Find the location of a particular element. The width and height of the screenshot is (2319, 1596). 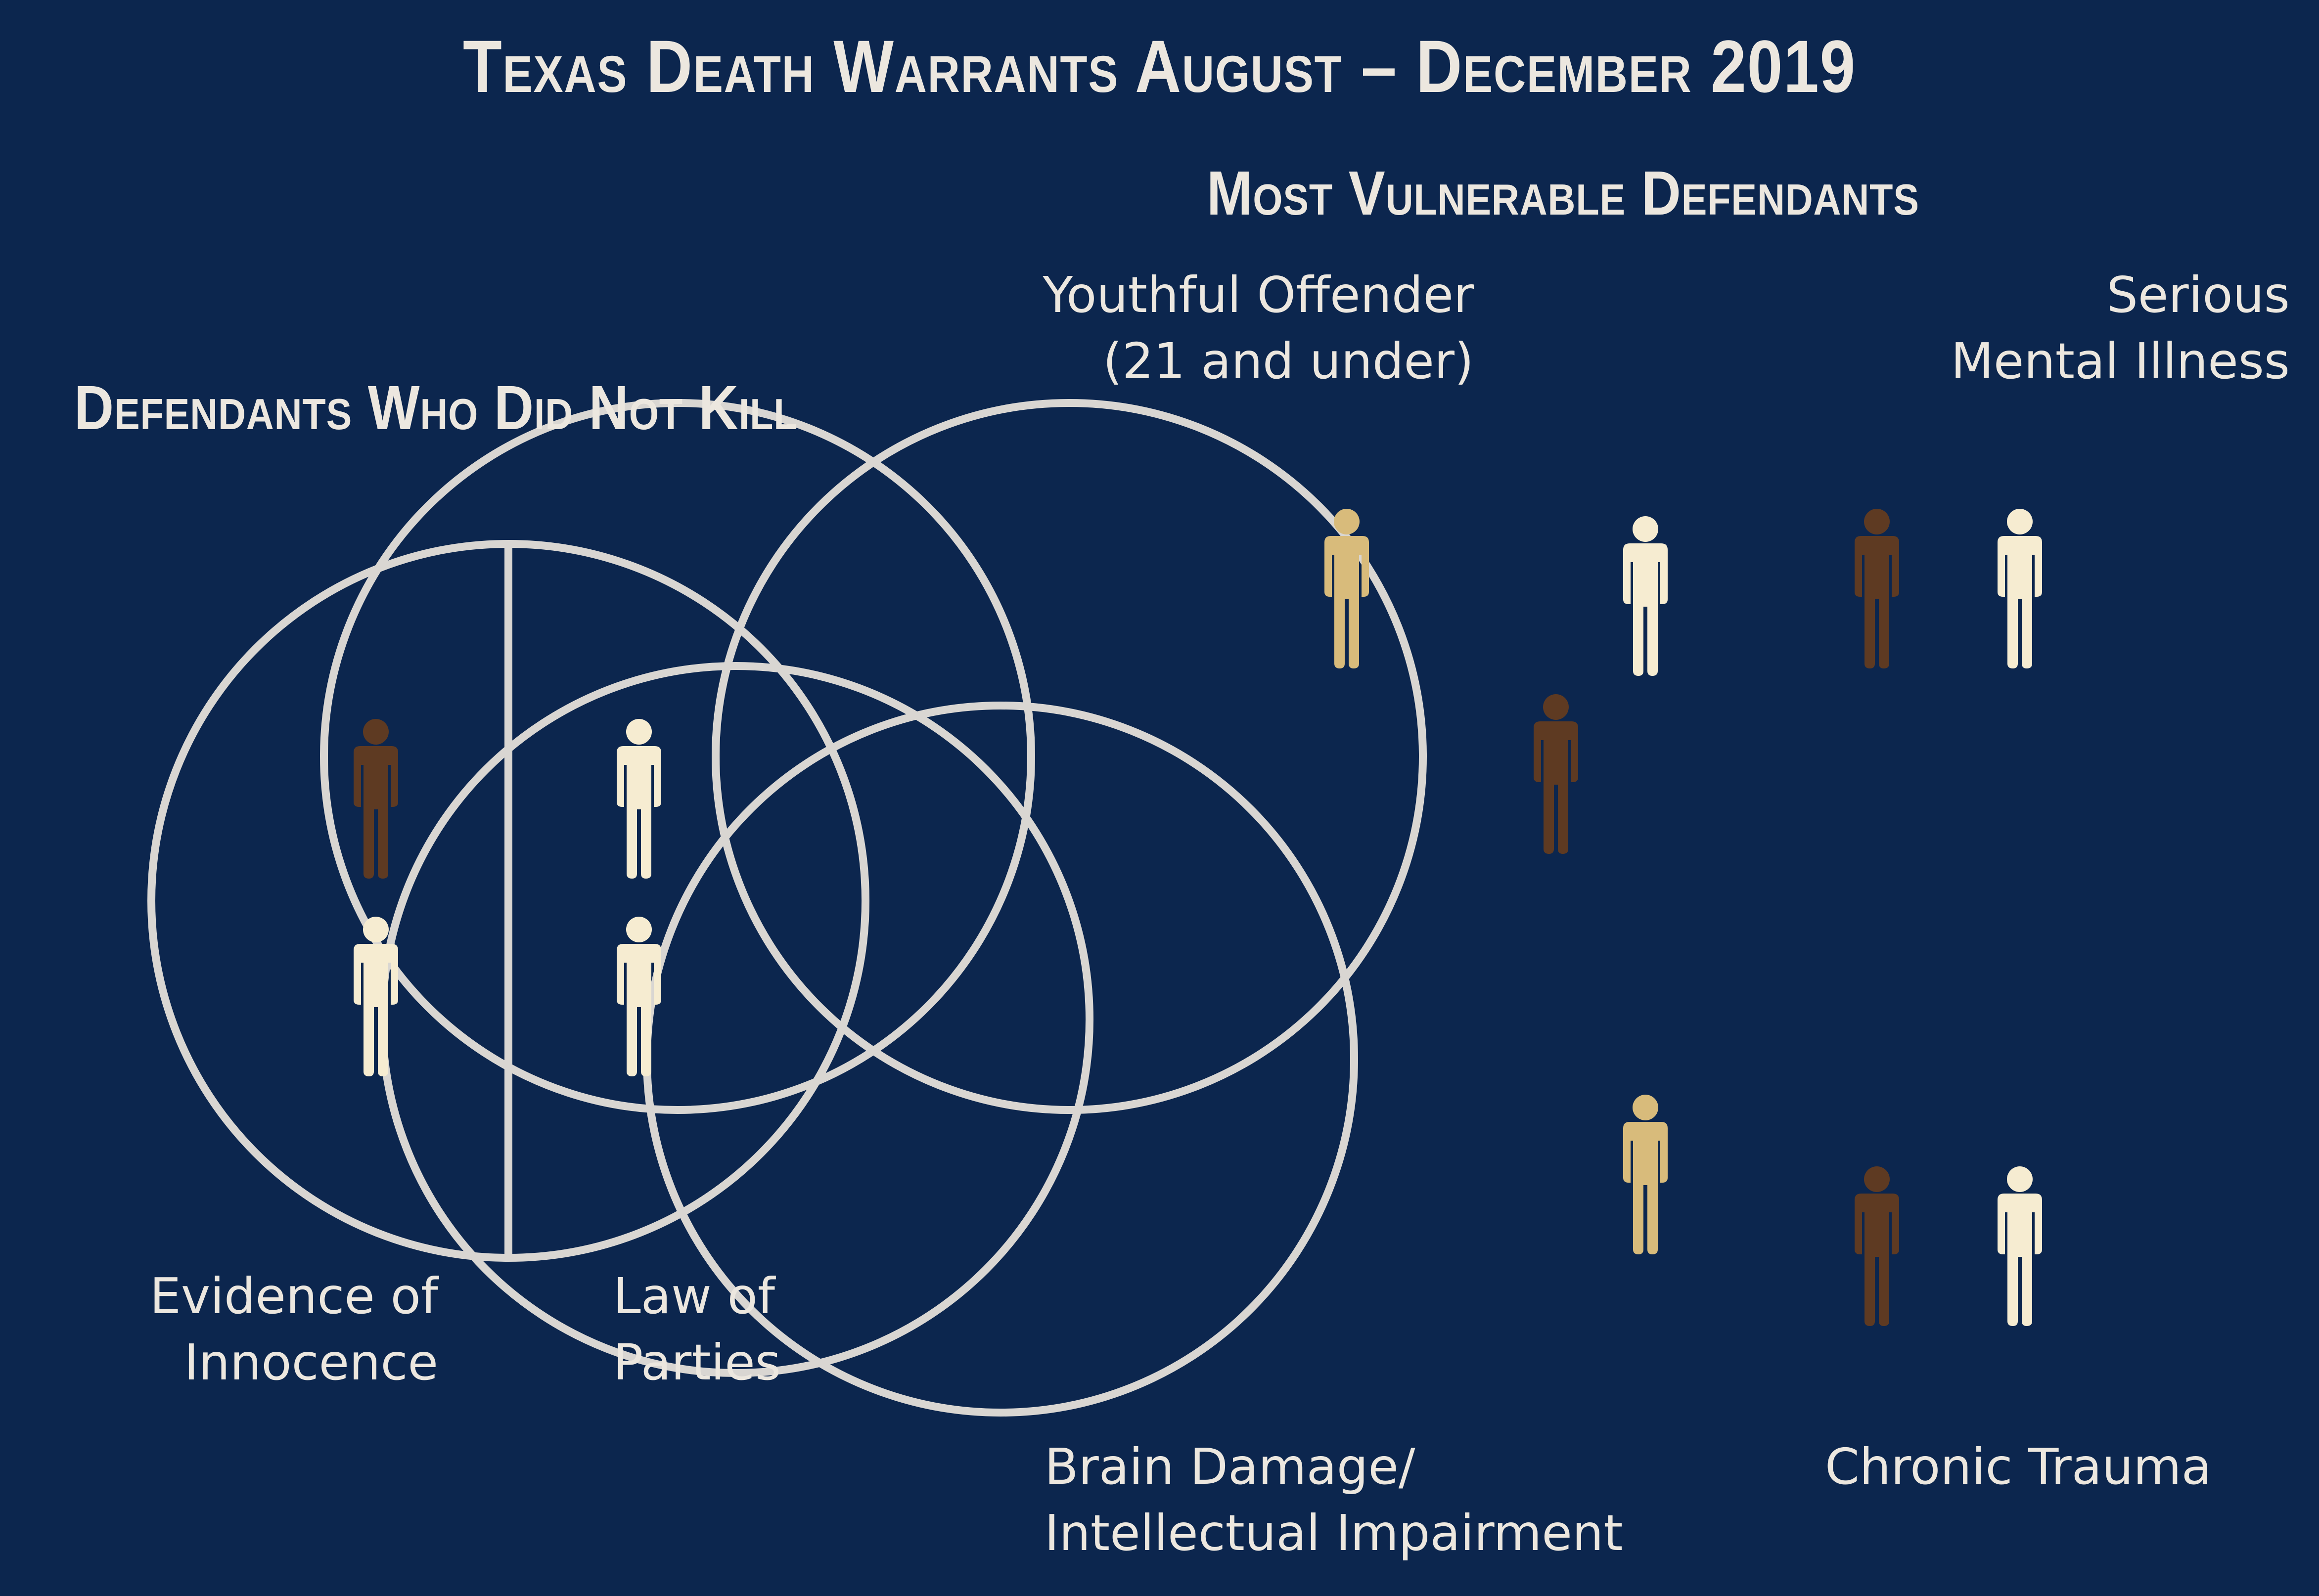

law-of-parties-label: Law of Parties is located at coordinates (697, 1329).